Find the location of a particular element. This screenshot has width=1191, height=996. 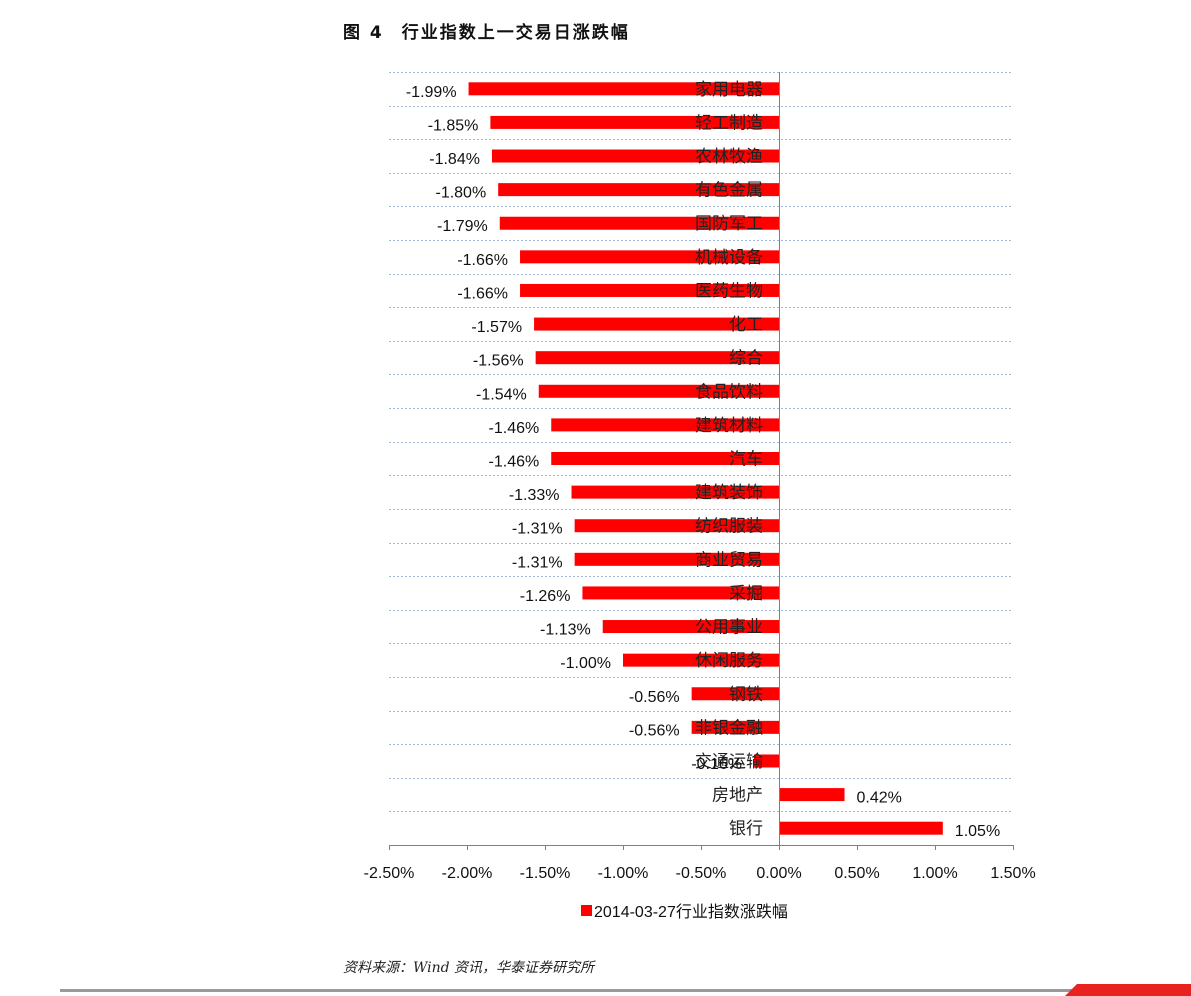

category-label: 纺织服装 is located at coordinates (729, 527).